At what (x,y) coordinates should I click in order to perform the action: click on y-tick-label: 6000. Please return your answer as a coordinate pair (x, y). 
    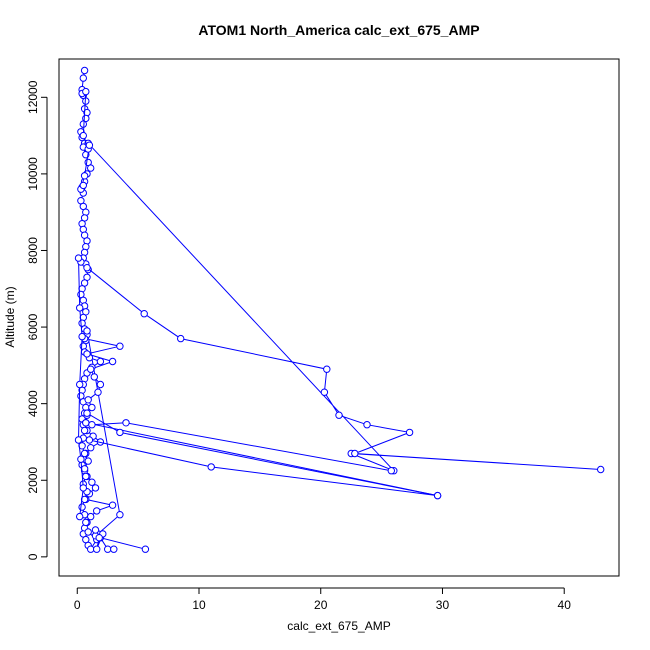
    Looking at the image, I should click on (33, 326).